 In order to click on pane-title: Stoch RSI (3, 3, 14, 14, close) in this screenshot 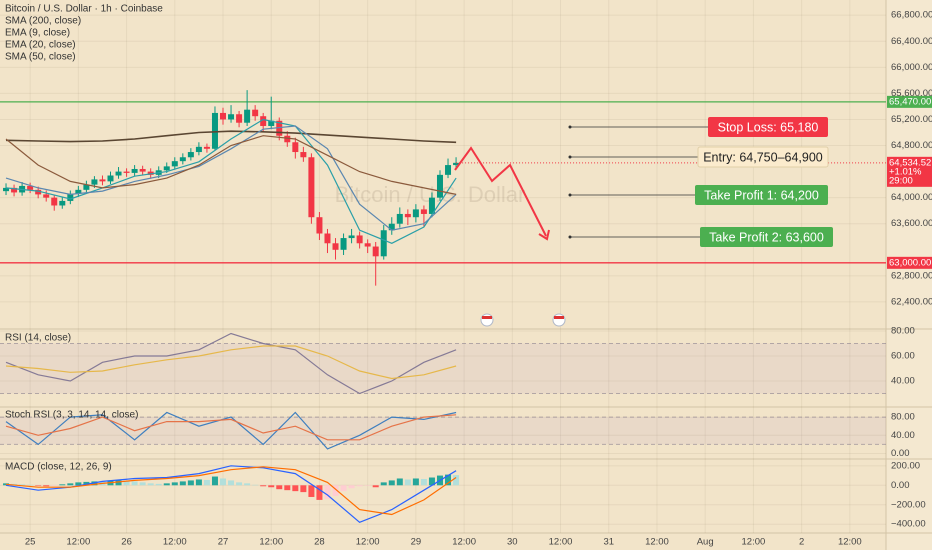, I will do `click(71, 415)`.